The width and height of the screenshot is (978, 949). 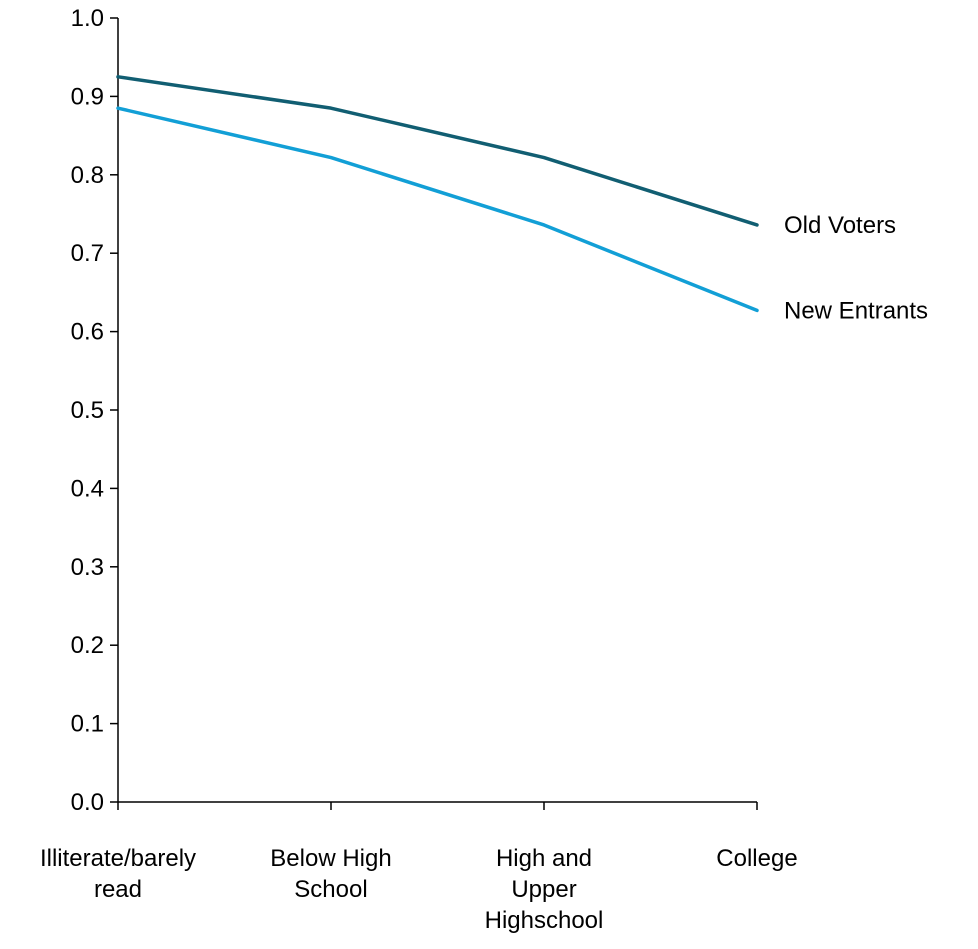 What do you see at coordinates (87, 488) in the screenshot?
I see `y-tick-label: 0.4` at bounding box center [87, 488].